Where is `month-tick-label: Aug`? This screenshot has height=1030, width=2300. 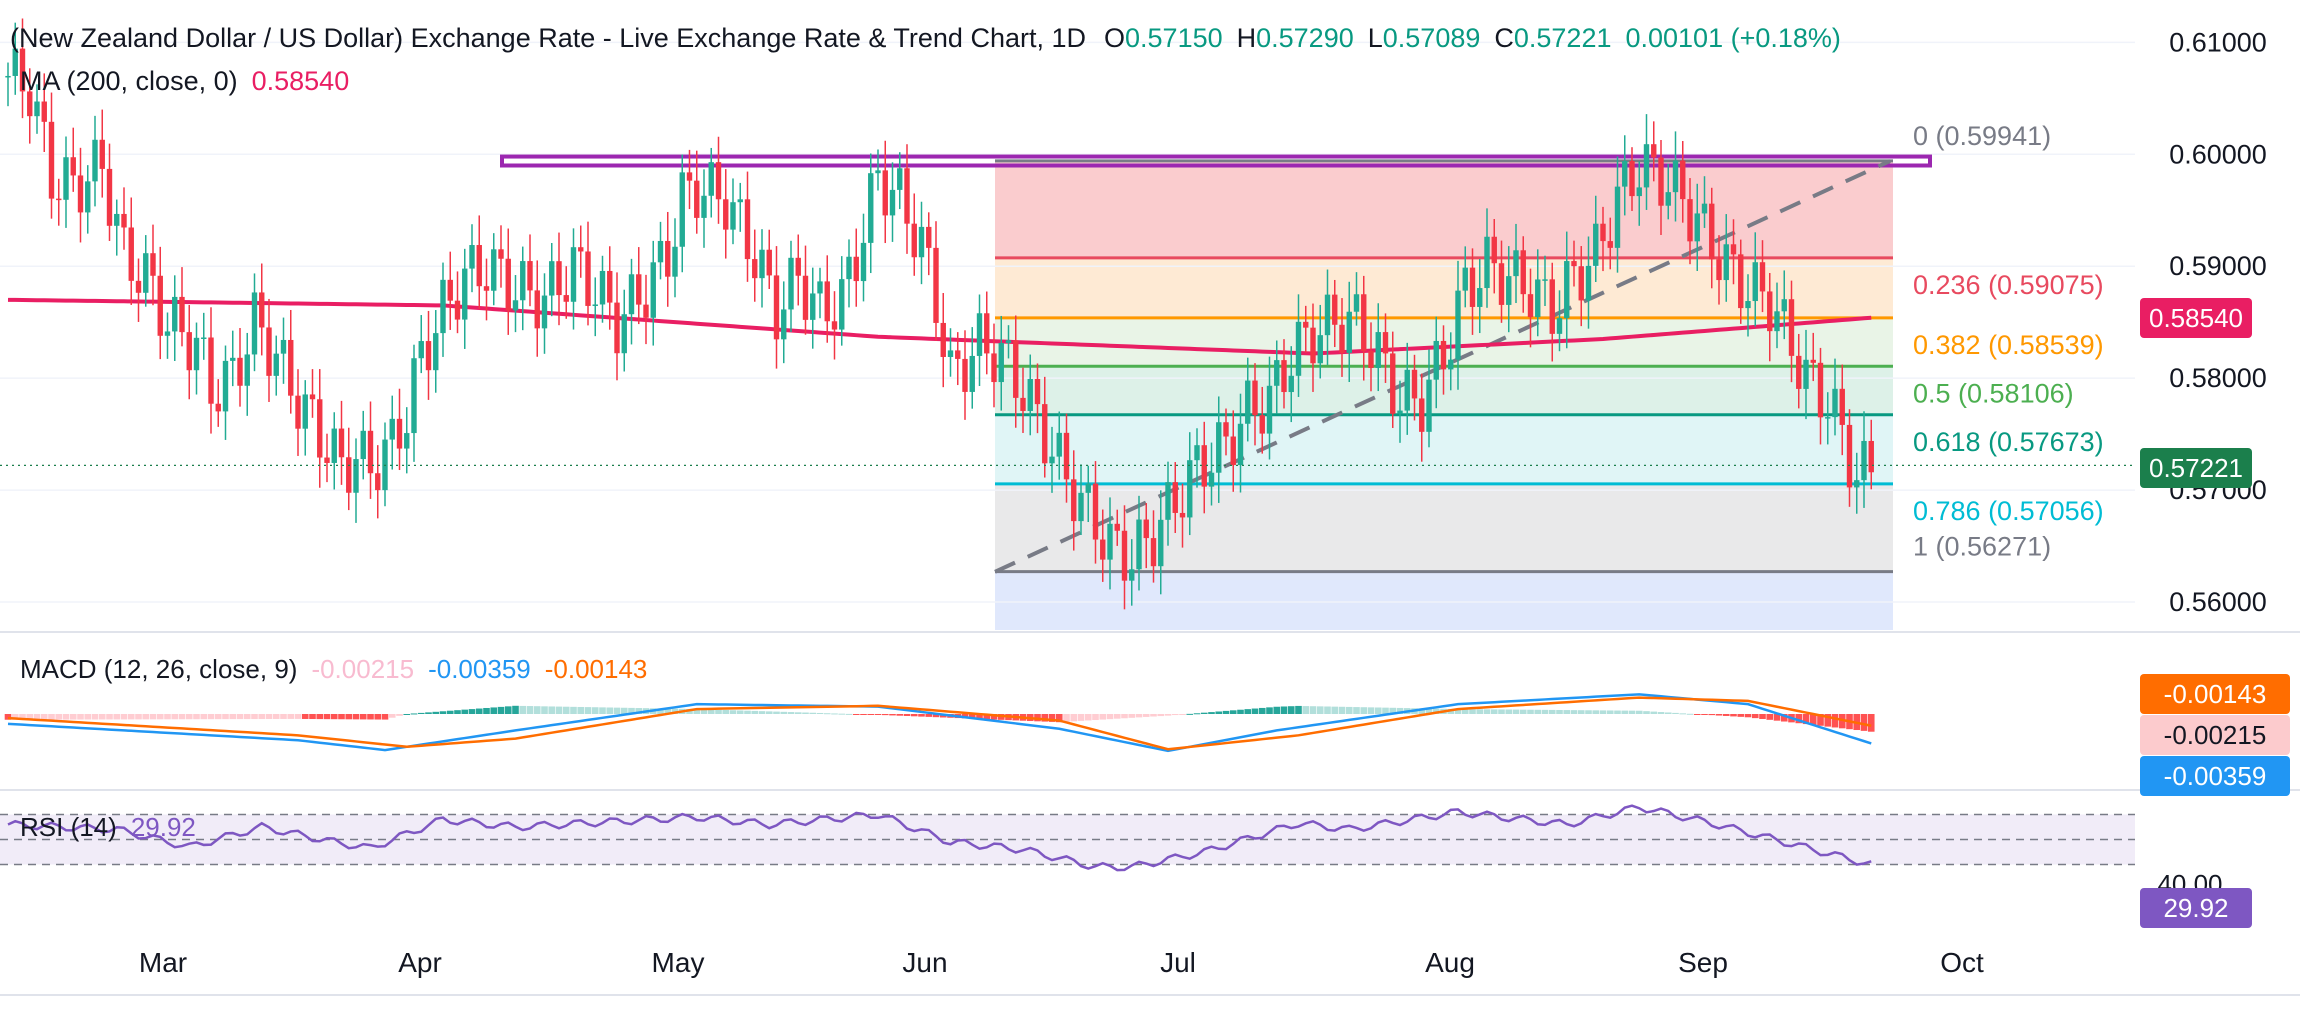 month-tick-label: Aug is located at coordinates (1450, 962).